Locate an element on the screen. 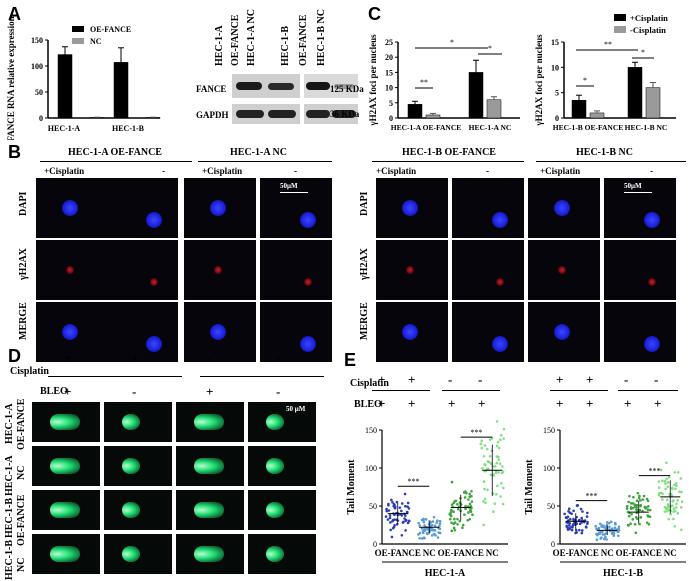 Image resolution: width=689 pixels, height=581 pixels. panel-label-e: E is located at coordinates (350, 360).